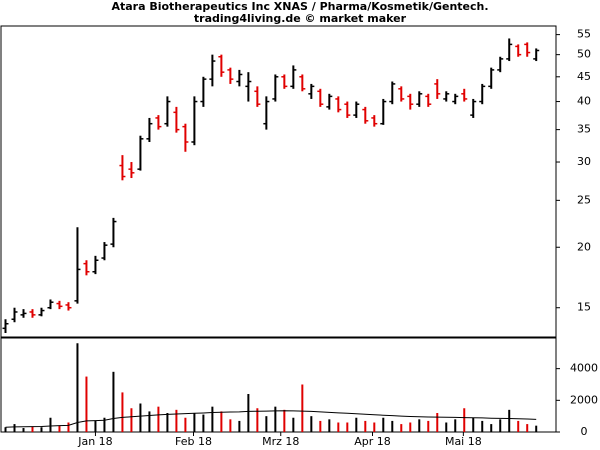 Image resolution: width=600 pixels, height=450 pixels. Describe the element at coordinates (300, 18) in the screenshot. I see `chart-subtitle: trading4living.de © market maker` at that location.